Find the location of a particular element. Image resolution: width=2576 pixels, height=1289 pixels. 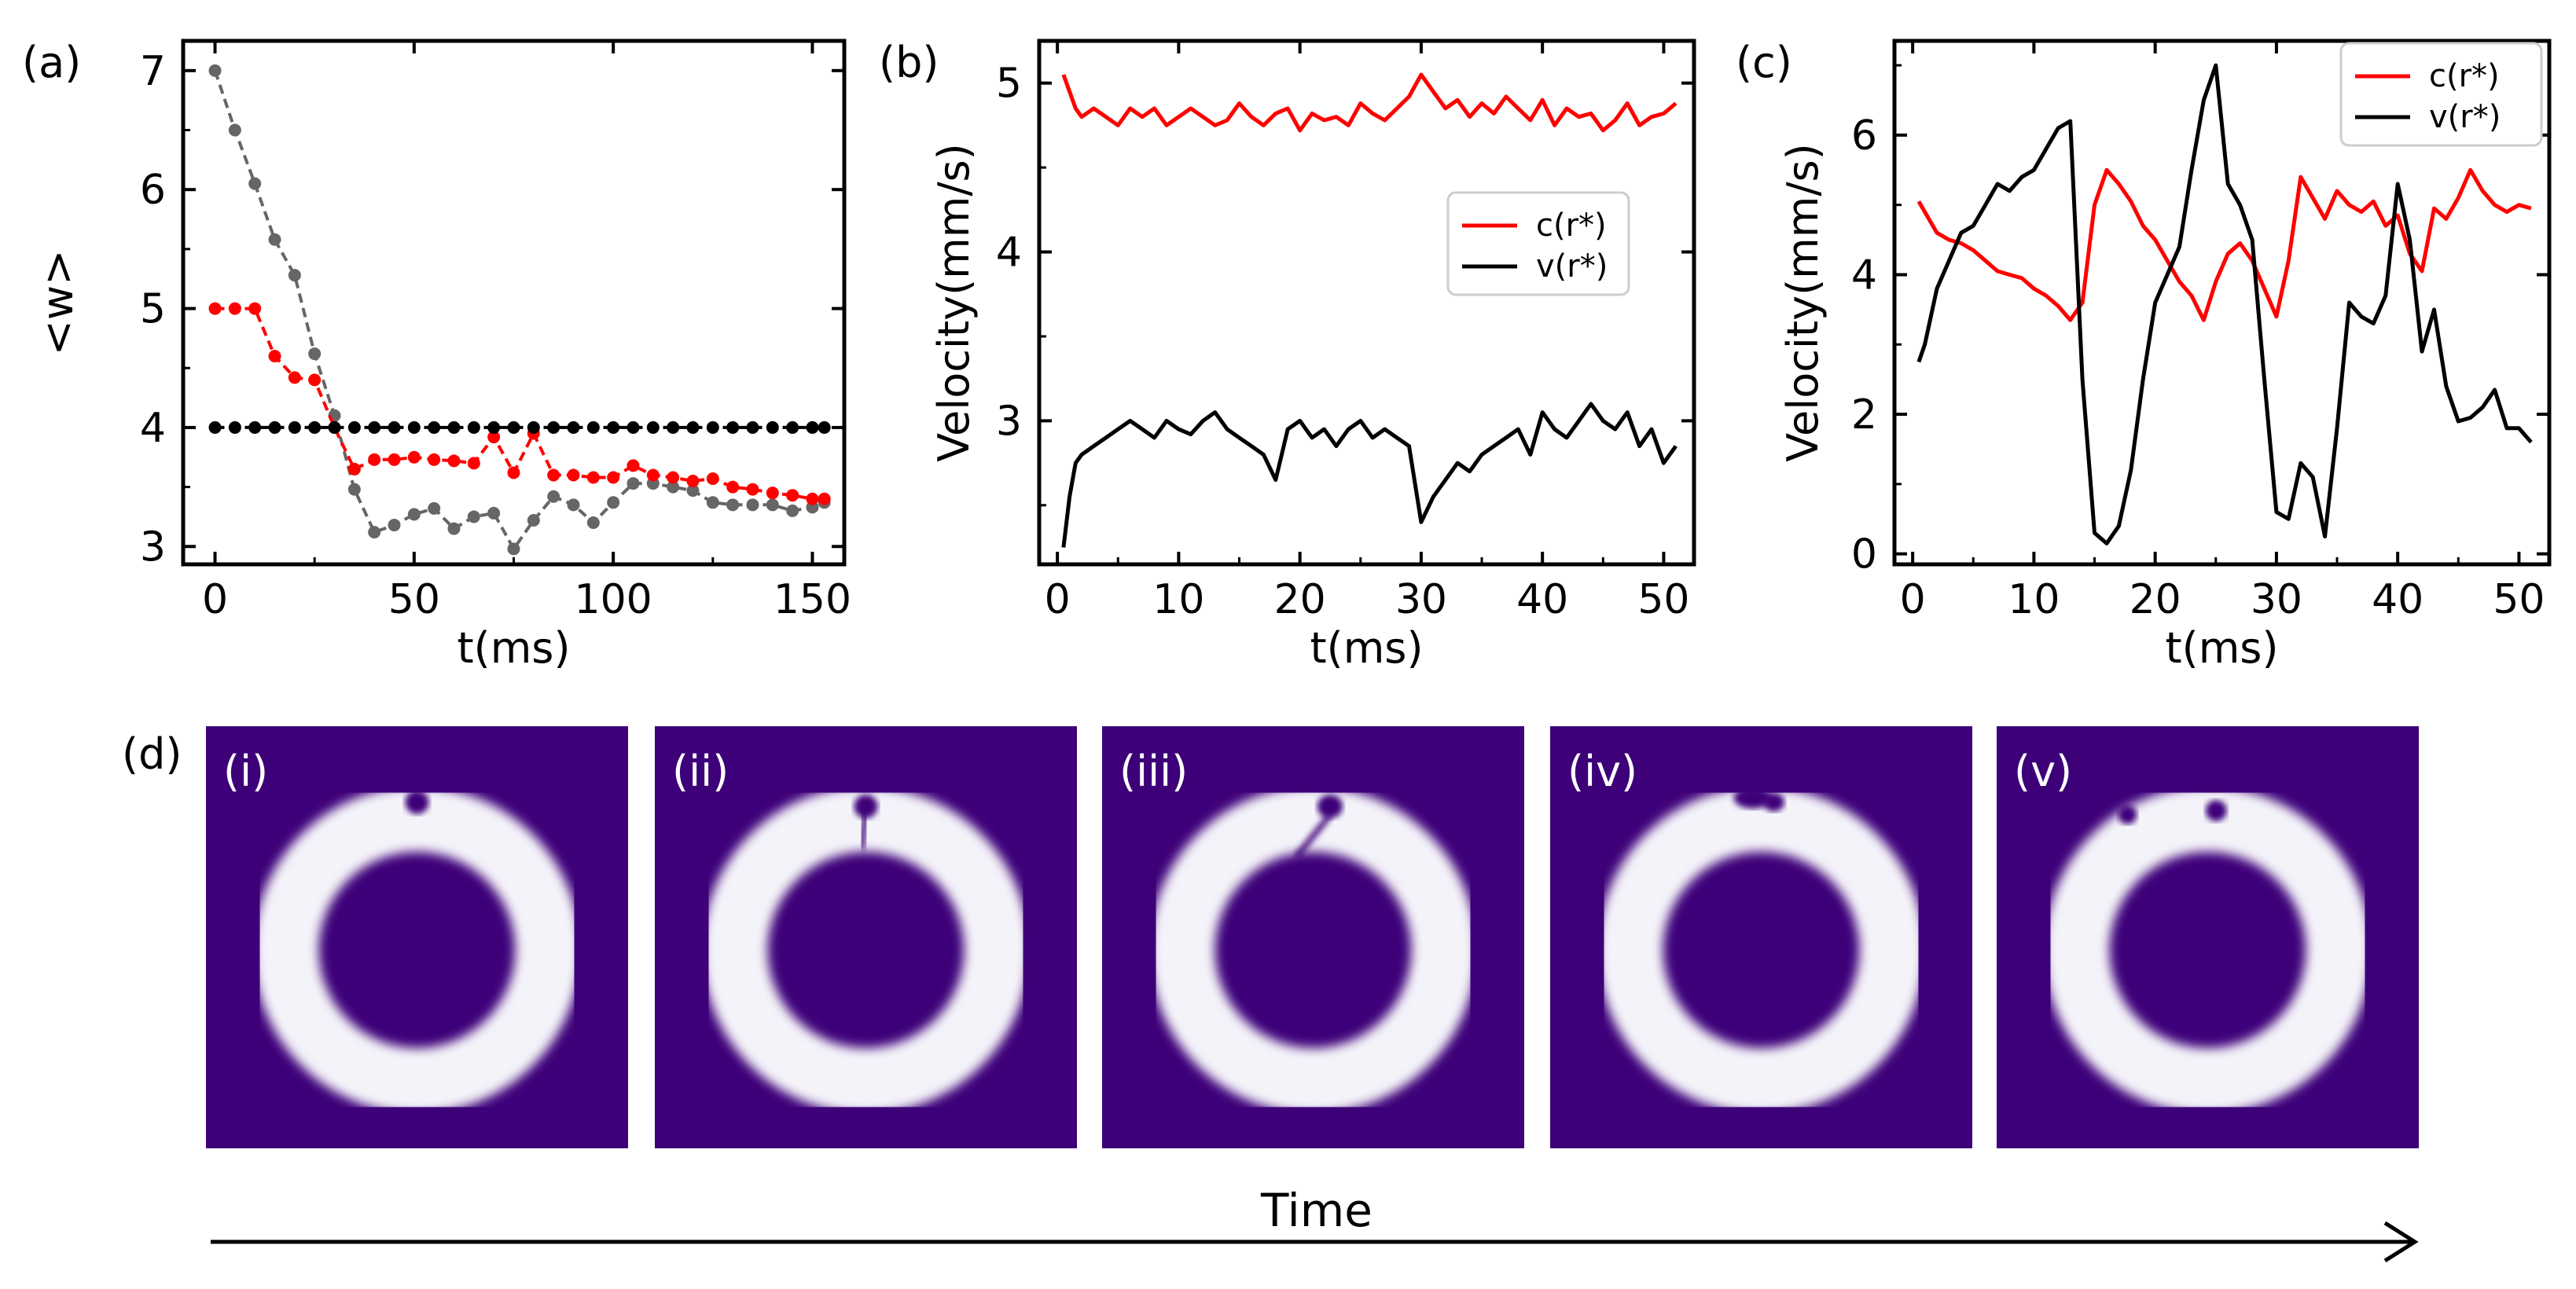

plot-frame-b is located at coordinates (1366, 303).